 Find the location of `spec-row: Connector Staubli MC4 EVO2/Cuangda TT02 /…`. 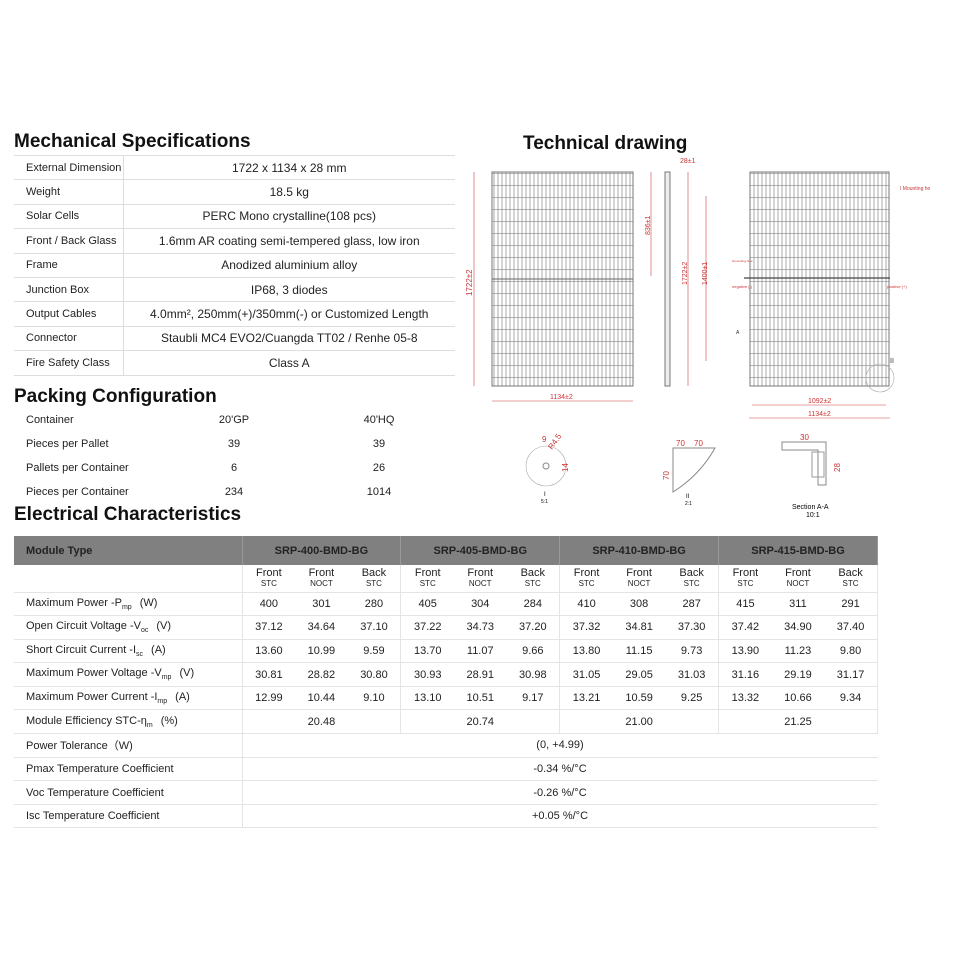

spec-row: Connector Staubli MC4 EVO2/Cuangda TT02 /… is located at coordinates (234, 339).